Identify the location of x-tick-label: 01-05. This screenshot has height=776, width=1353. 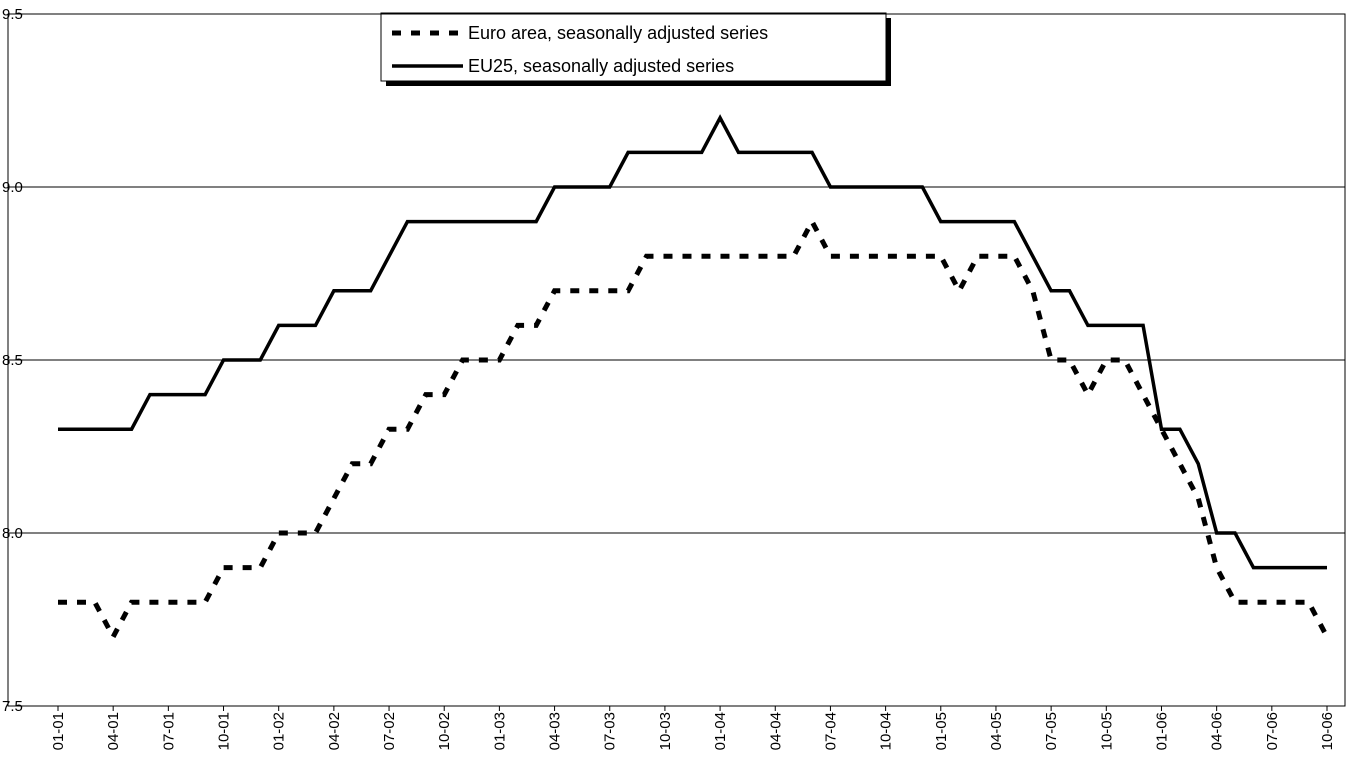
(941, 731).